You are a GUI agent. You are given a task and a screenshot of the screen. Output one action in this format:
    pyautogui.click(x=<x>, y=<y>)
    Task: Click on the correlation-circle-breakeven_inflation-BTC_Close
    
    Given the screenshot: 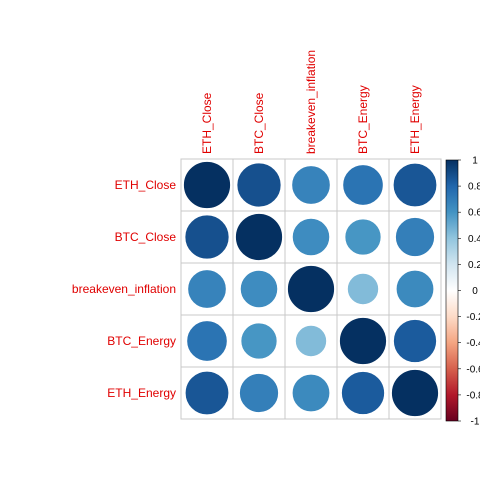 What is the action you would take?
    pyautogui.click(x=259, y=289)
    